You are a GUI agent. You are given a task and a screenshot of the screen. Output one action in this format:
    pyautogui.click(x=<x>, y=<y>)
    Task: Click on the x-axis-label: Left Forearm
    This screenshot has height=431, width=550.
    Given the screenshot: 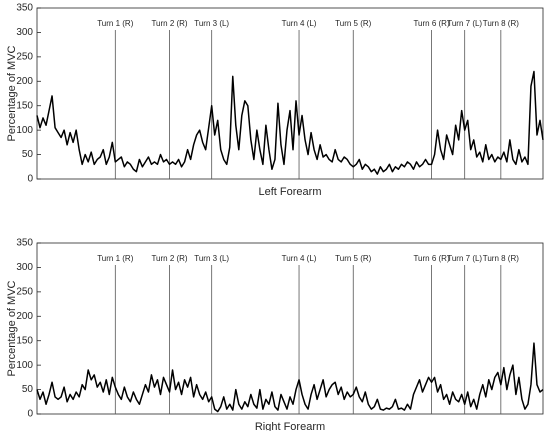 What is the action you would take?
    pyautogui.click(x=290, y=192)
    